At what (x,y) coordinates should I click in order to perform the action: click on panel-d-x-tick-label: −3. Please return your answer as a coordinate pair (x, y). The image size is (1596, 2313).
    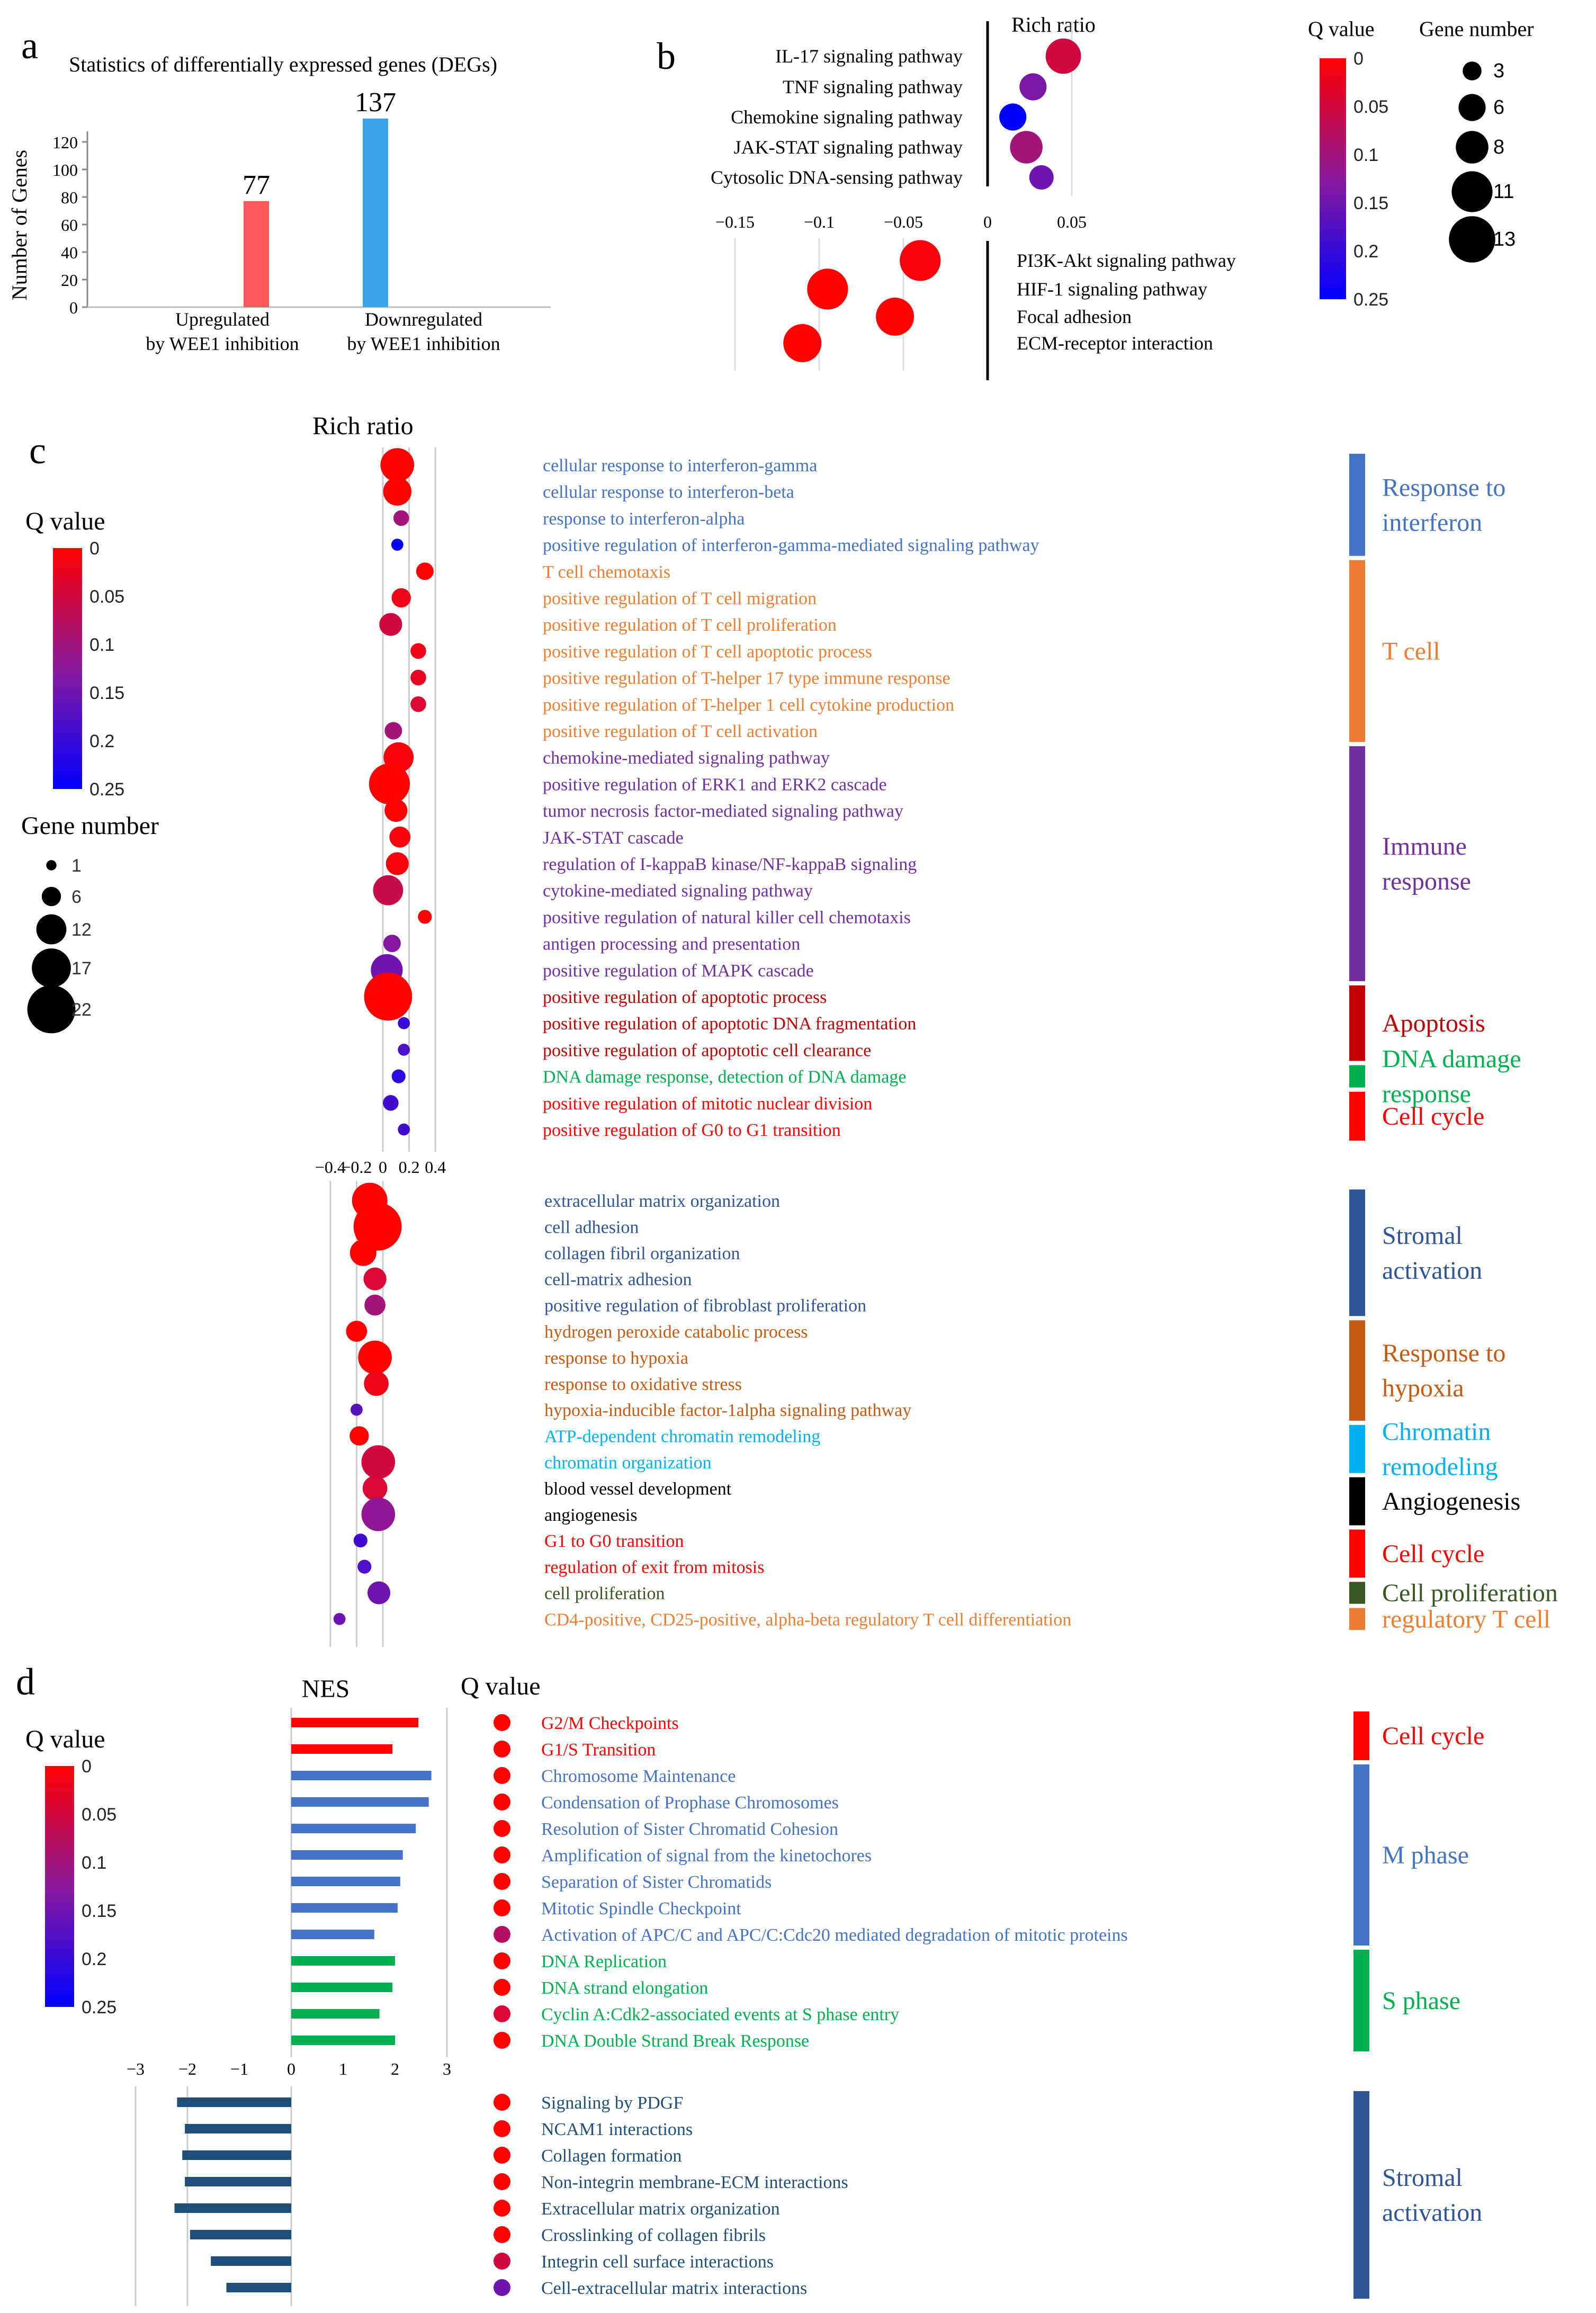
    Looking at the image, I should click on (136, 2068).